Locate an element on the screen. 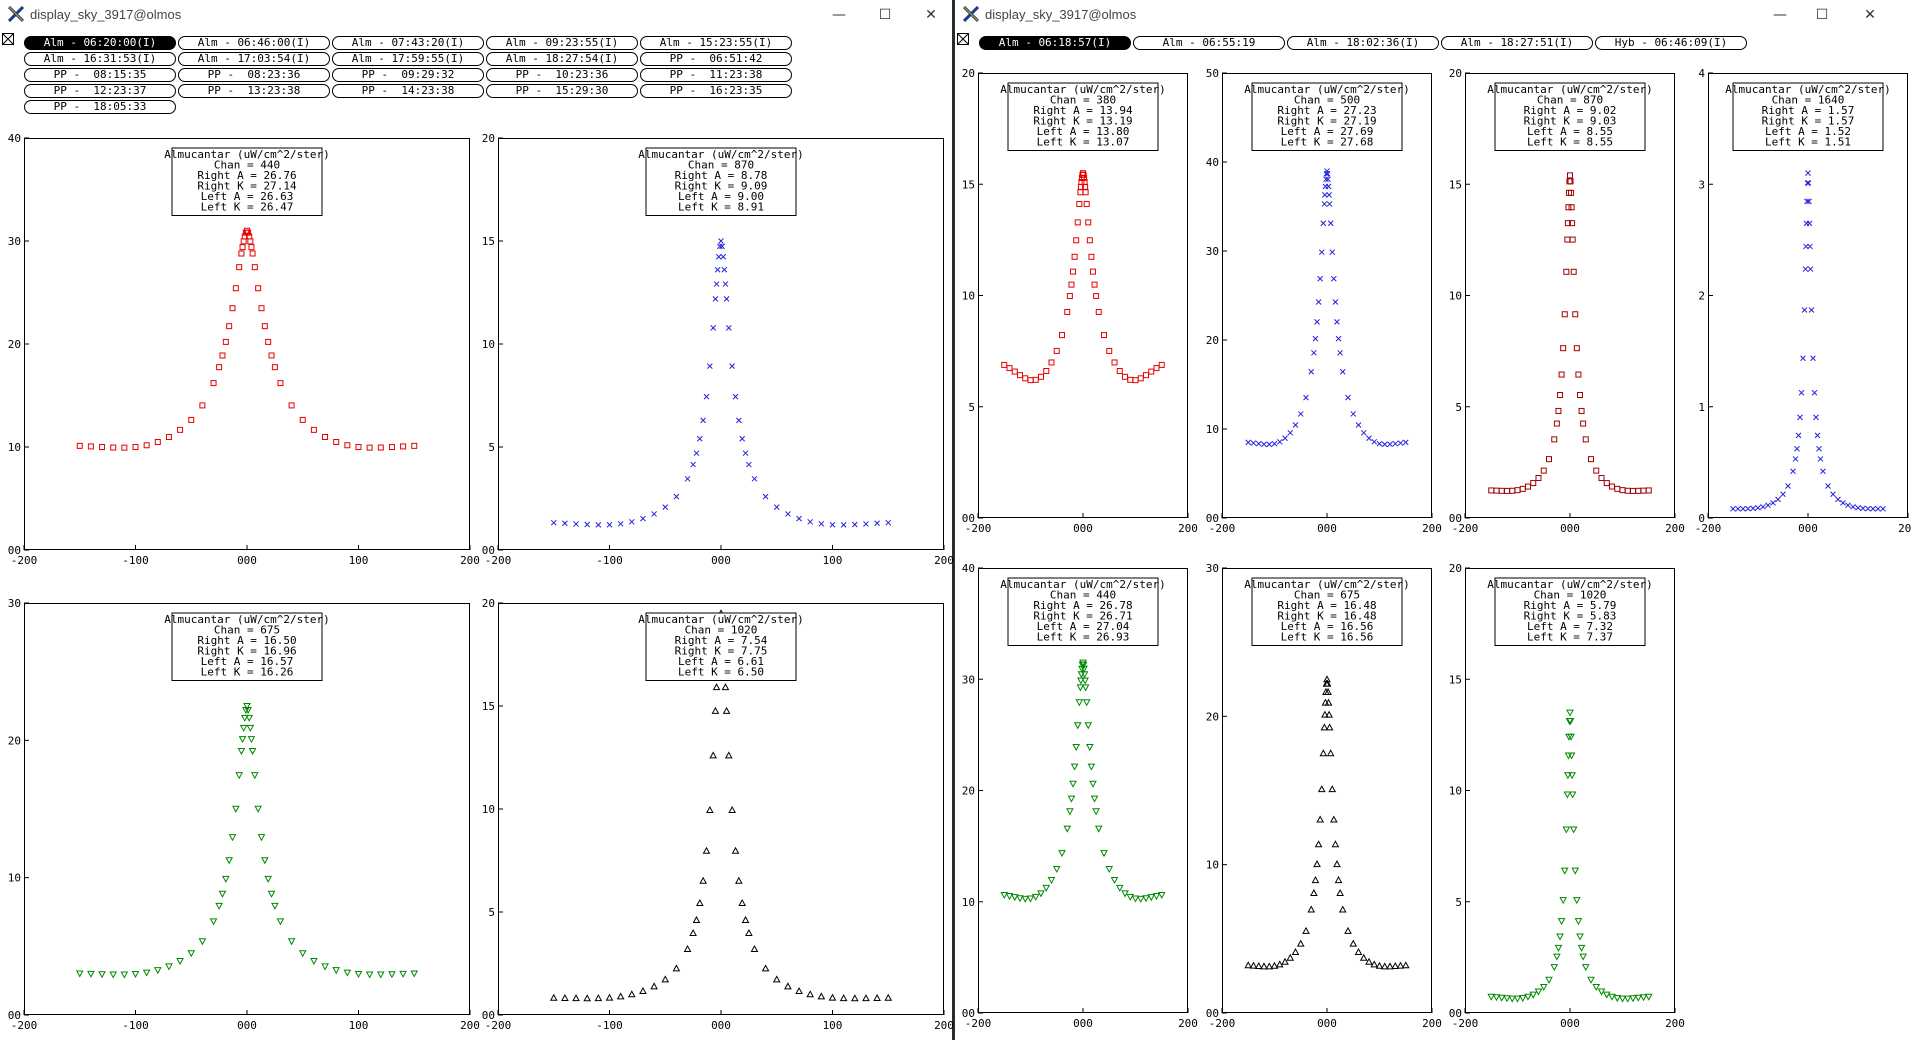 The width and height of the screenshot is (1912, 1040). session-button: PP - 09:29:32 is located at coordinates (408, 75).